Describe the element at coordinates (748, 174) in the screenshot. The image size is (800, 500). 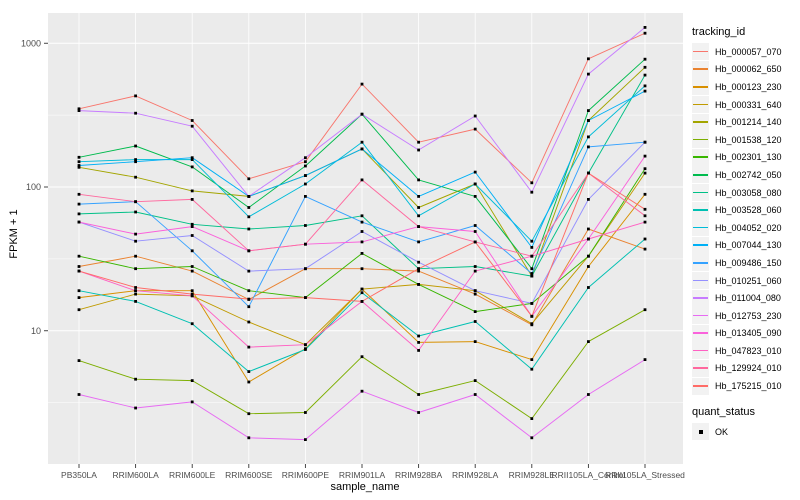
I see `legend-item-label: Hb_002742_050` at that location.